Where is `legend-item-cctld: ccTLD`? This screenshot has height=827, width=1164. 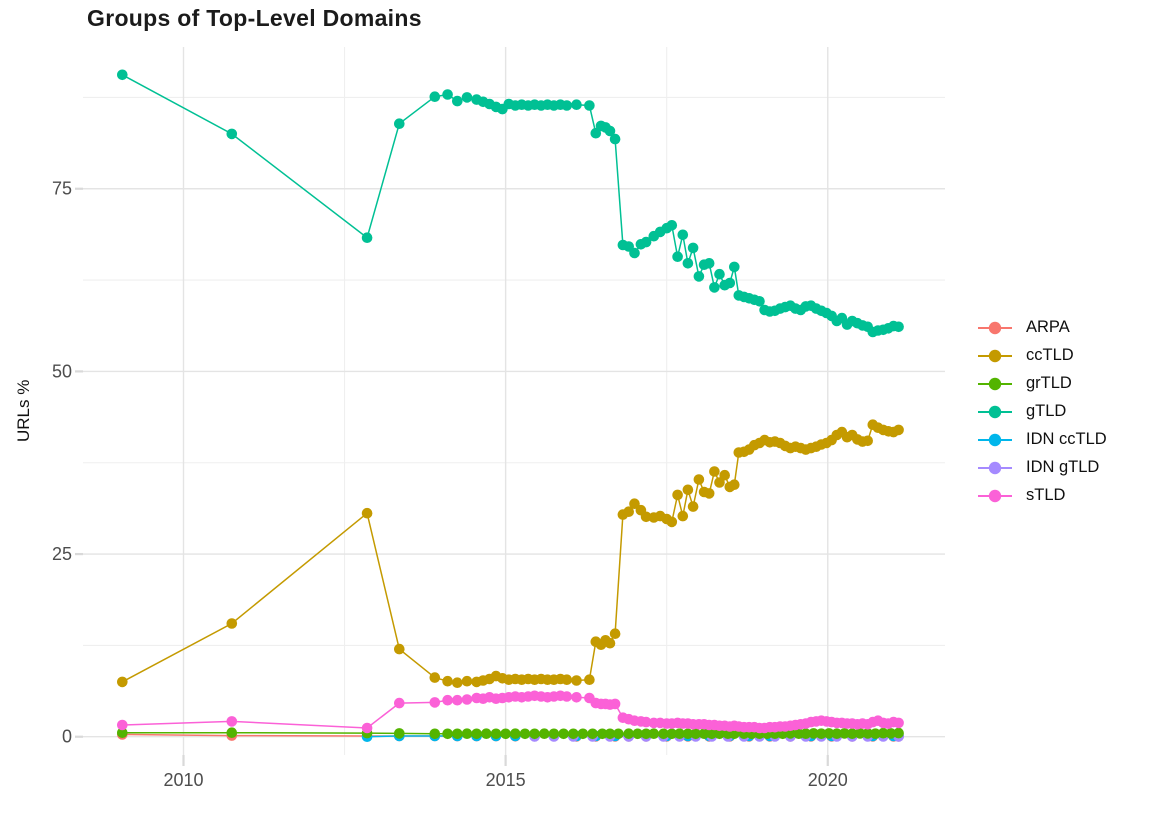
legend-item-cctld: ccTLD is located at coordinates (1041, 355).